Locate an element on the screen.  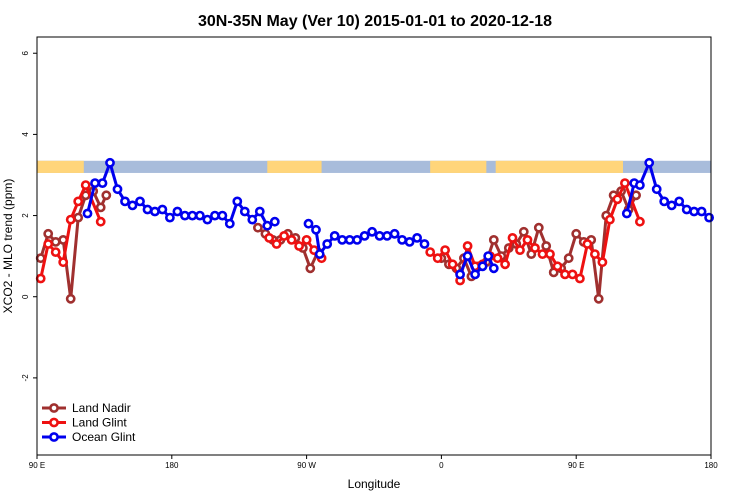
legend-item-ocean-glint: Ocean Glint is located at coordinates (89, 437).